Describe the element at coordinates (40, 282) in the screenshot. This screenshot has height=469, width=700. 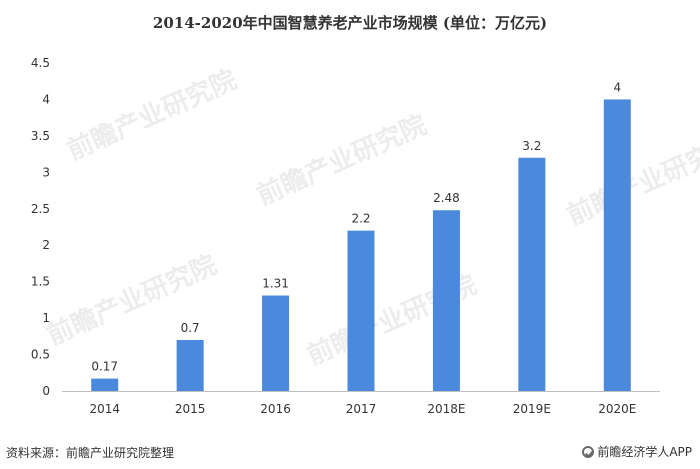
I see `y-tick-label: 1.5` at that location.